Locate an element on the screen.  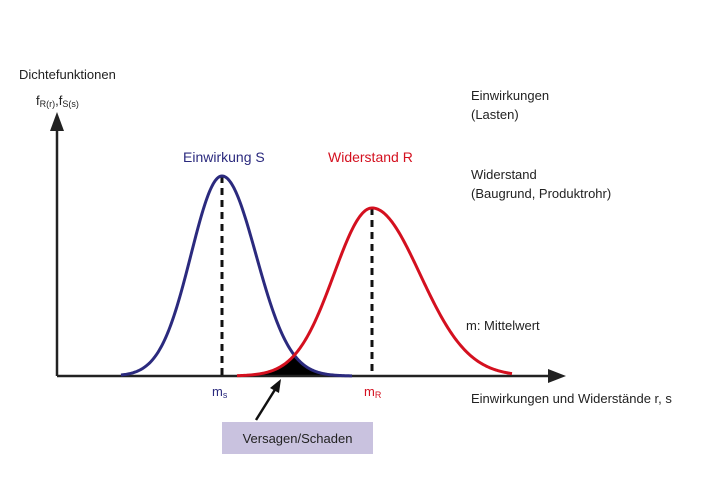
legend-mean-note: m: Mittelwert is located at coordinates (503, 325).